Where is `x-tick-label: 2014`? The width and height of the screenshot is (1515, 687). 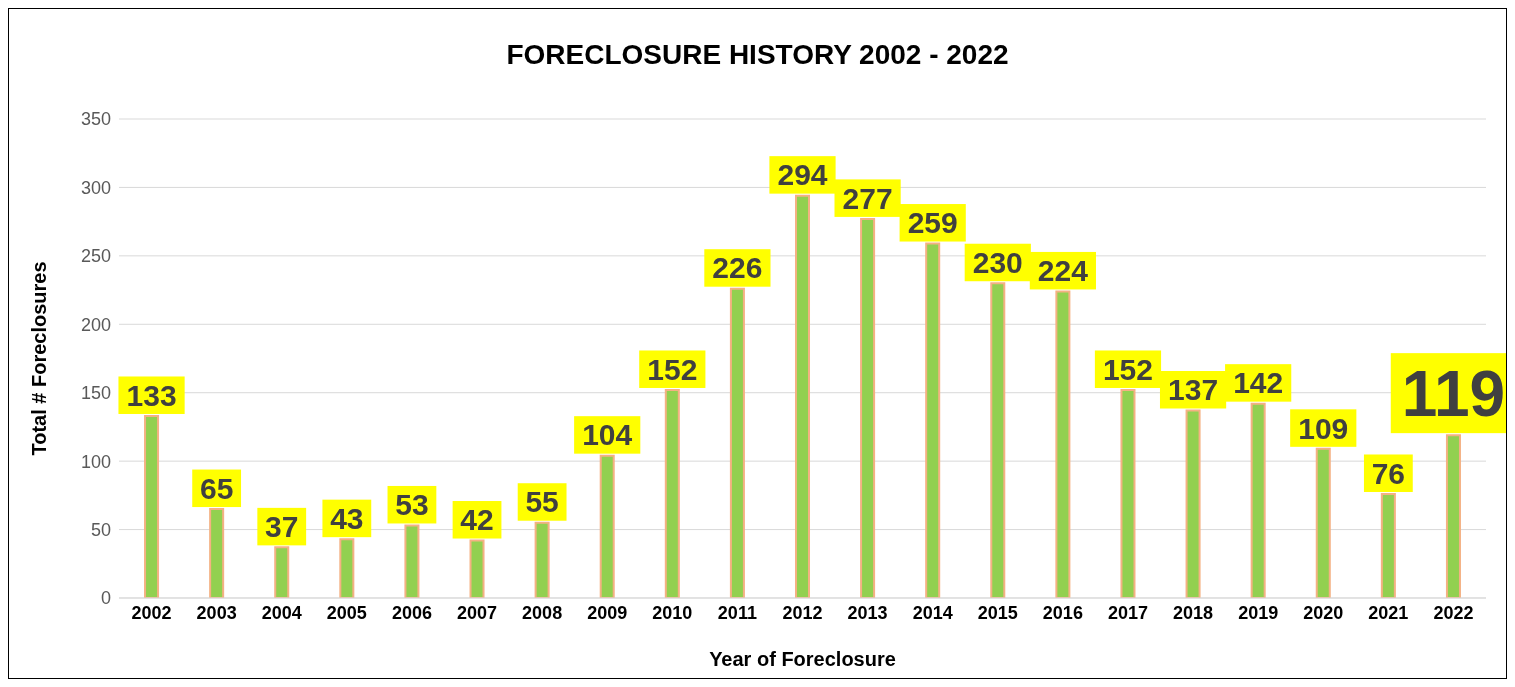 x-tick-label: 2014 is located at coordinates (932, 612).